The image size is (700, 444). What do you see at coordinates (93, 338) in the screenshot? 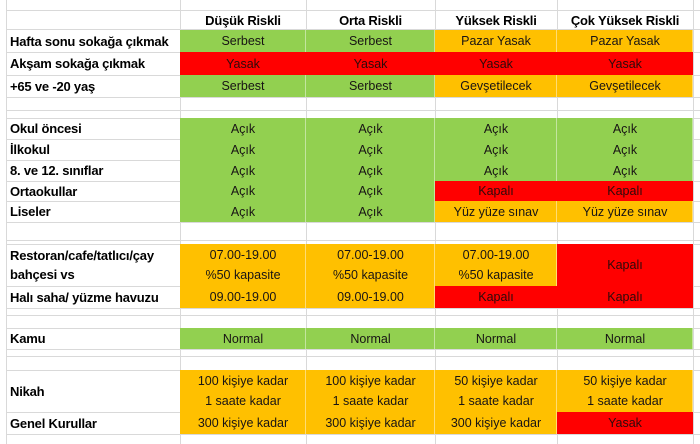
I see `row-label: Kamu` at bounding box center [93, 338].